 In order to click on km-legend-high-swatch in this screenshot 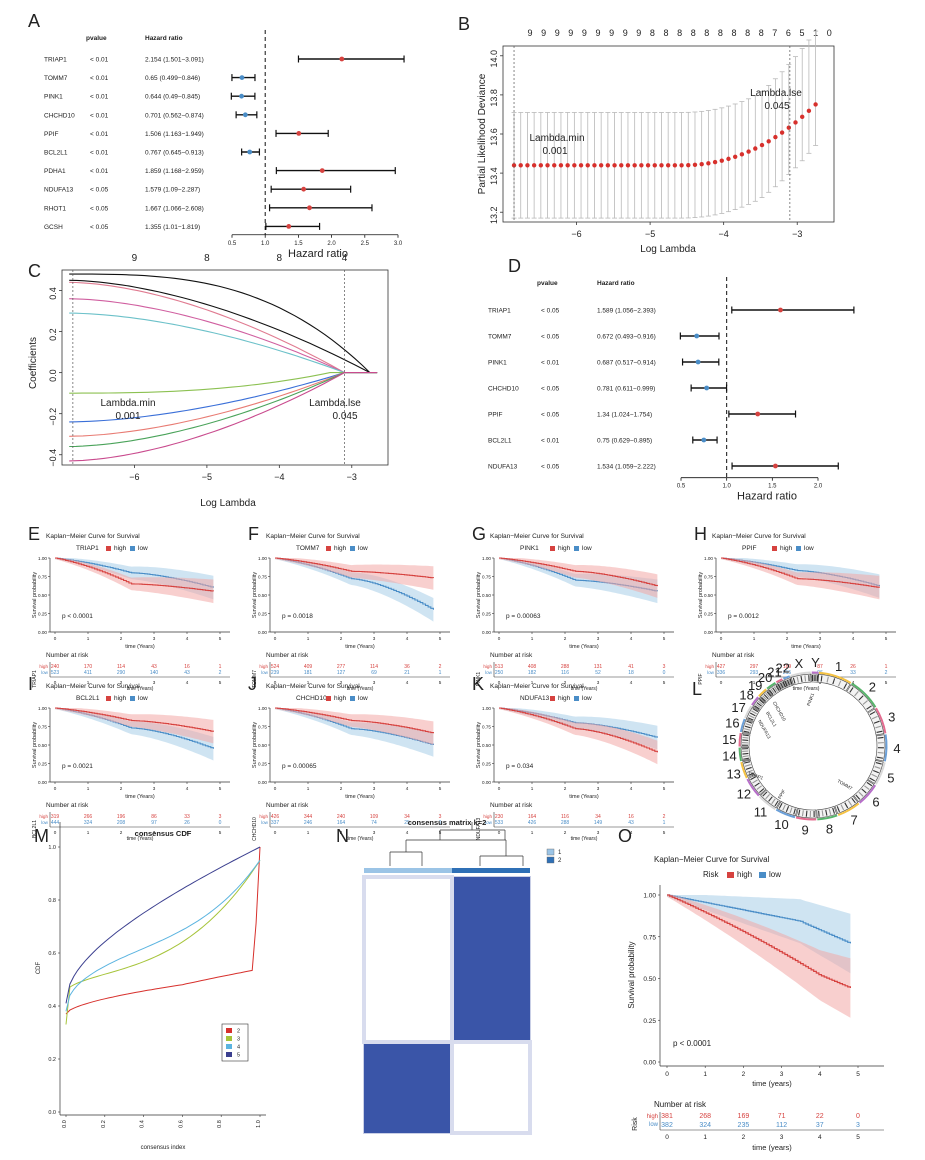, I will do `click(552, 698)`.